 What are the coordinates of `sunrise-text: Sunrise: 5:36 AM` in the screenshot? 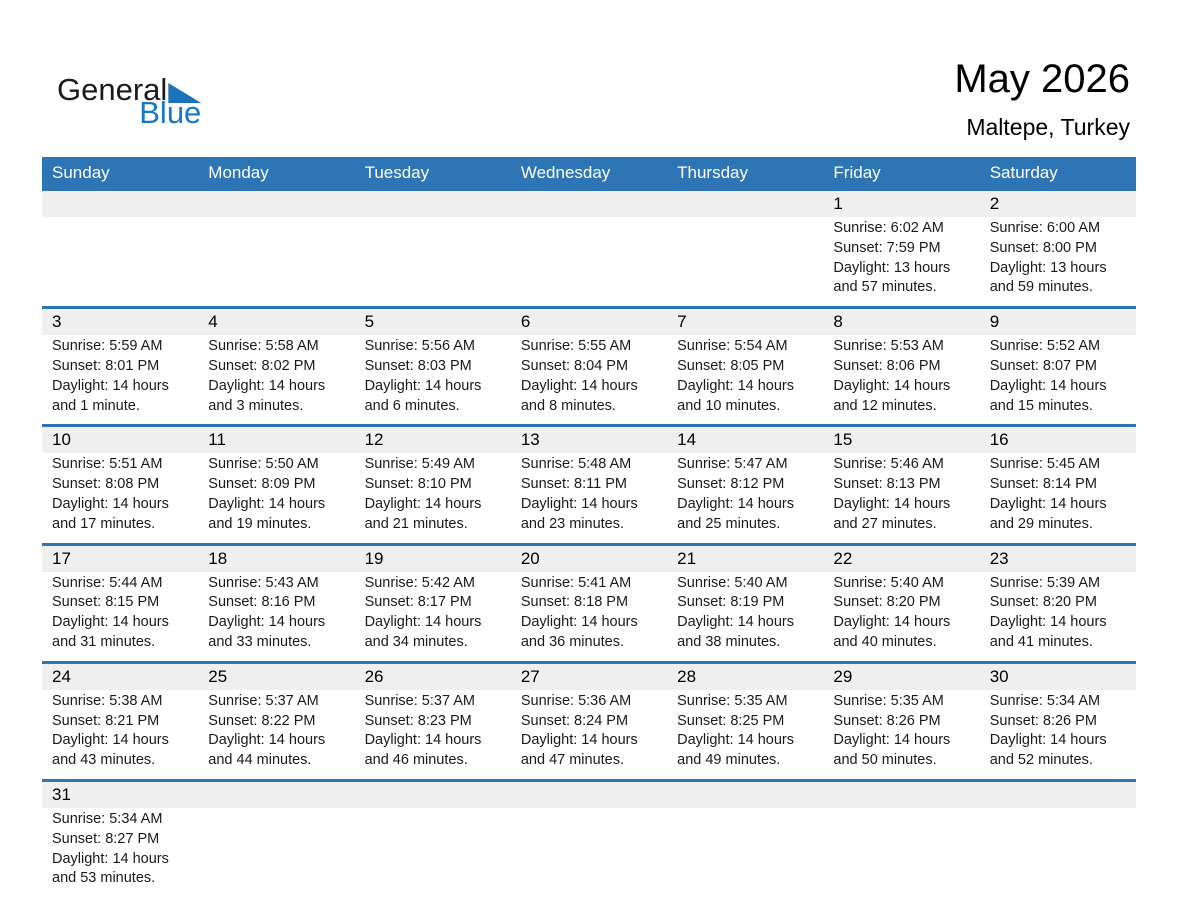 It's located at (576, 700).